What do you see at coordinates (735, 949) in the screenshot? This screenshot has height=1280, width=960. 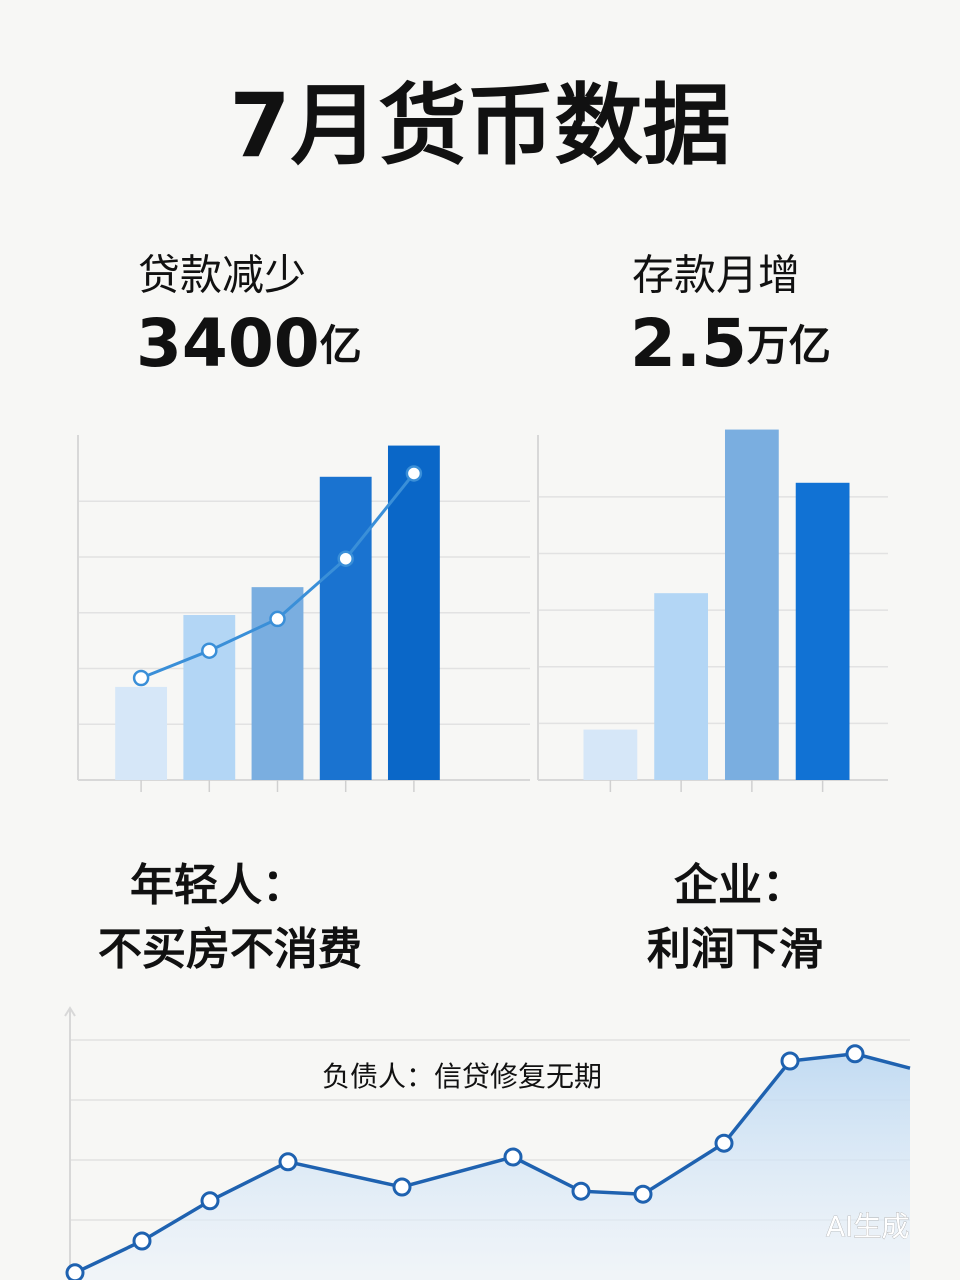 I see `caption: 利润下滑` at bounding box center [735, 949].